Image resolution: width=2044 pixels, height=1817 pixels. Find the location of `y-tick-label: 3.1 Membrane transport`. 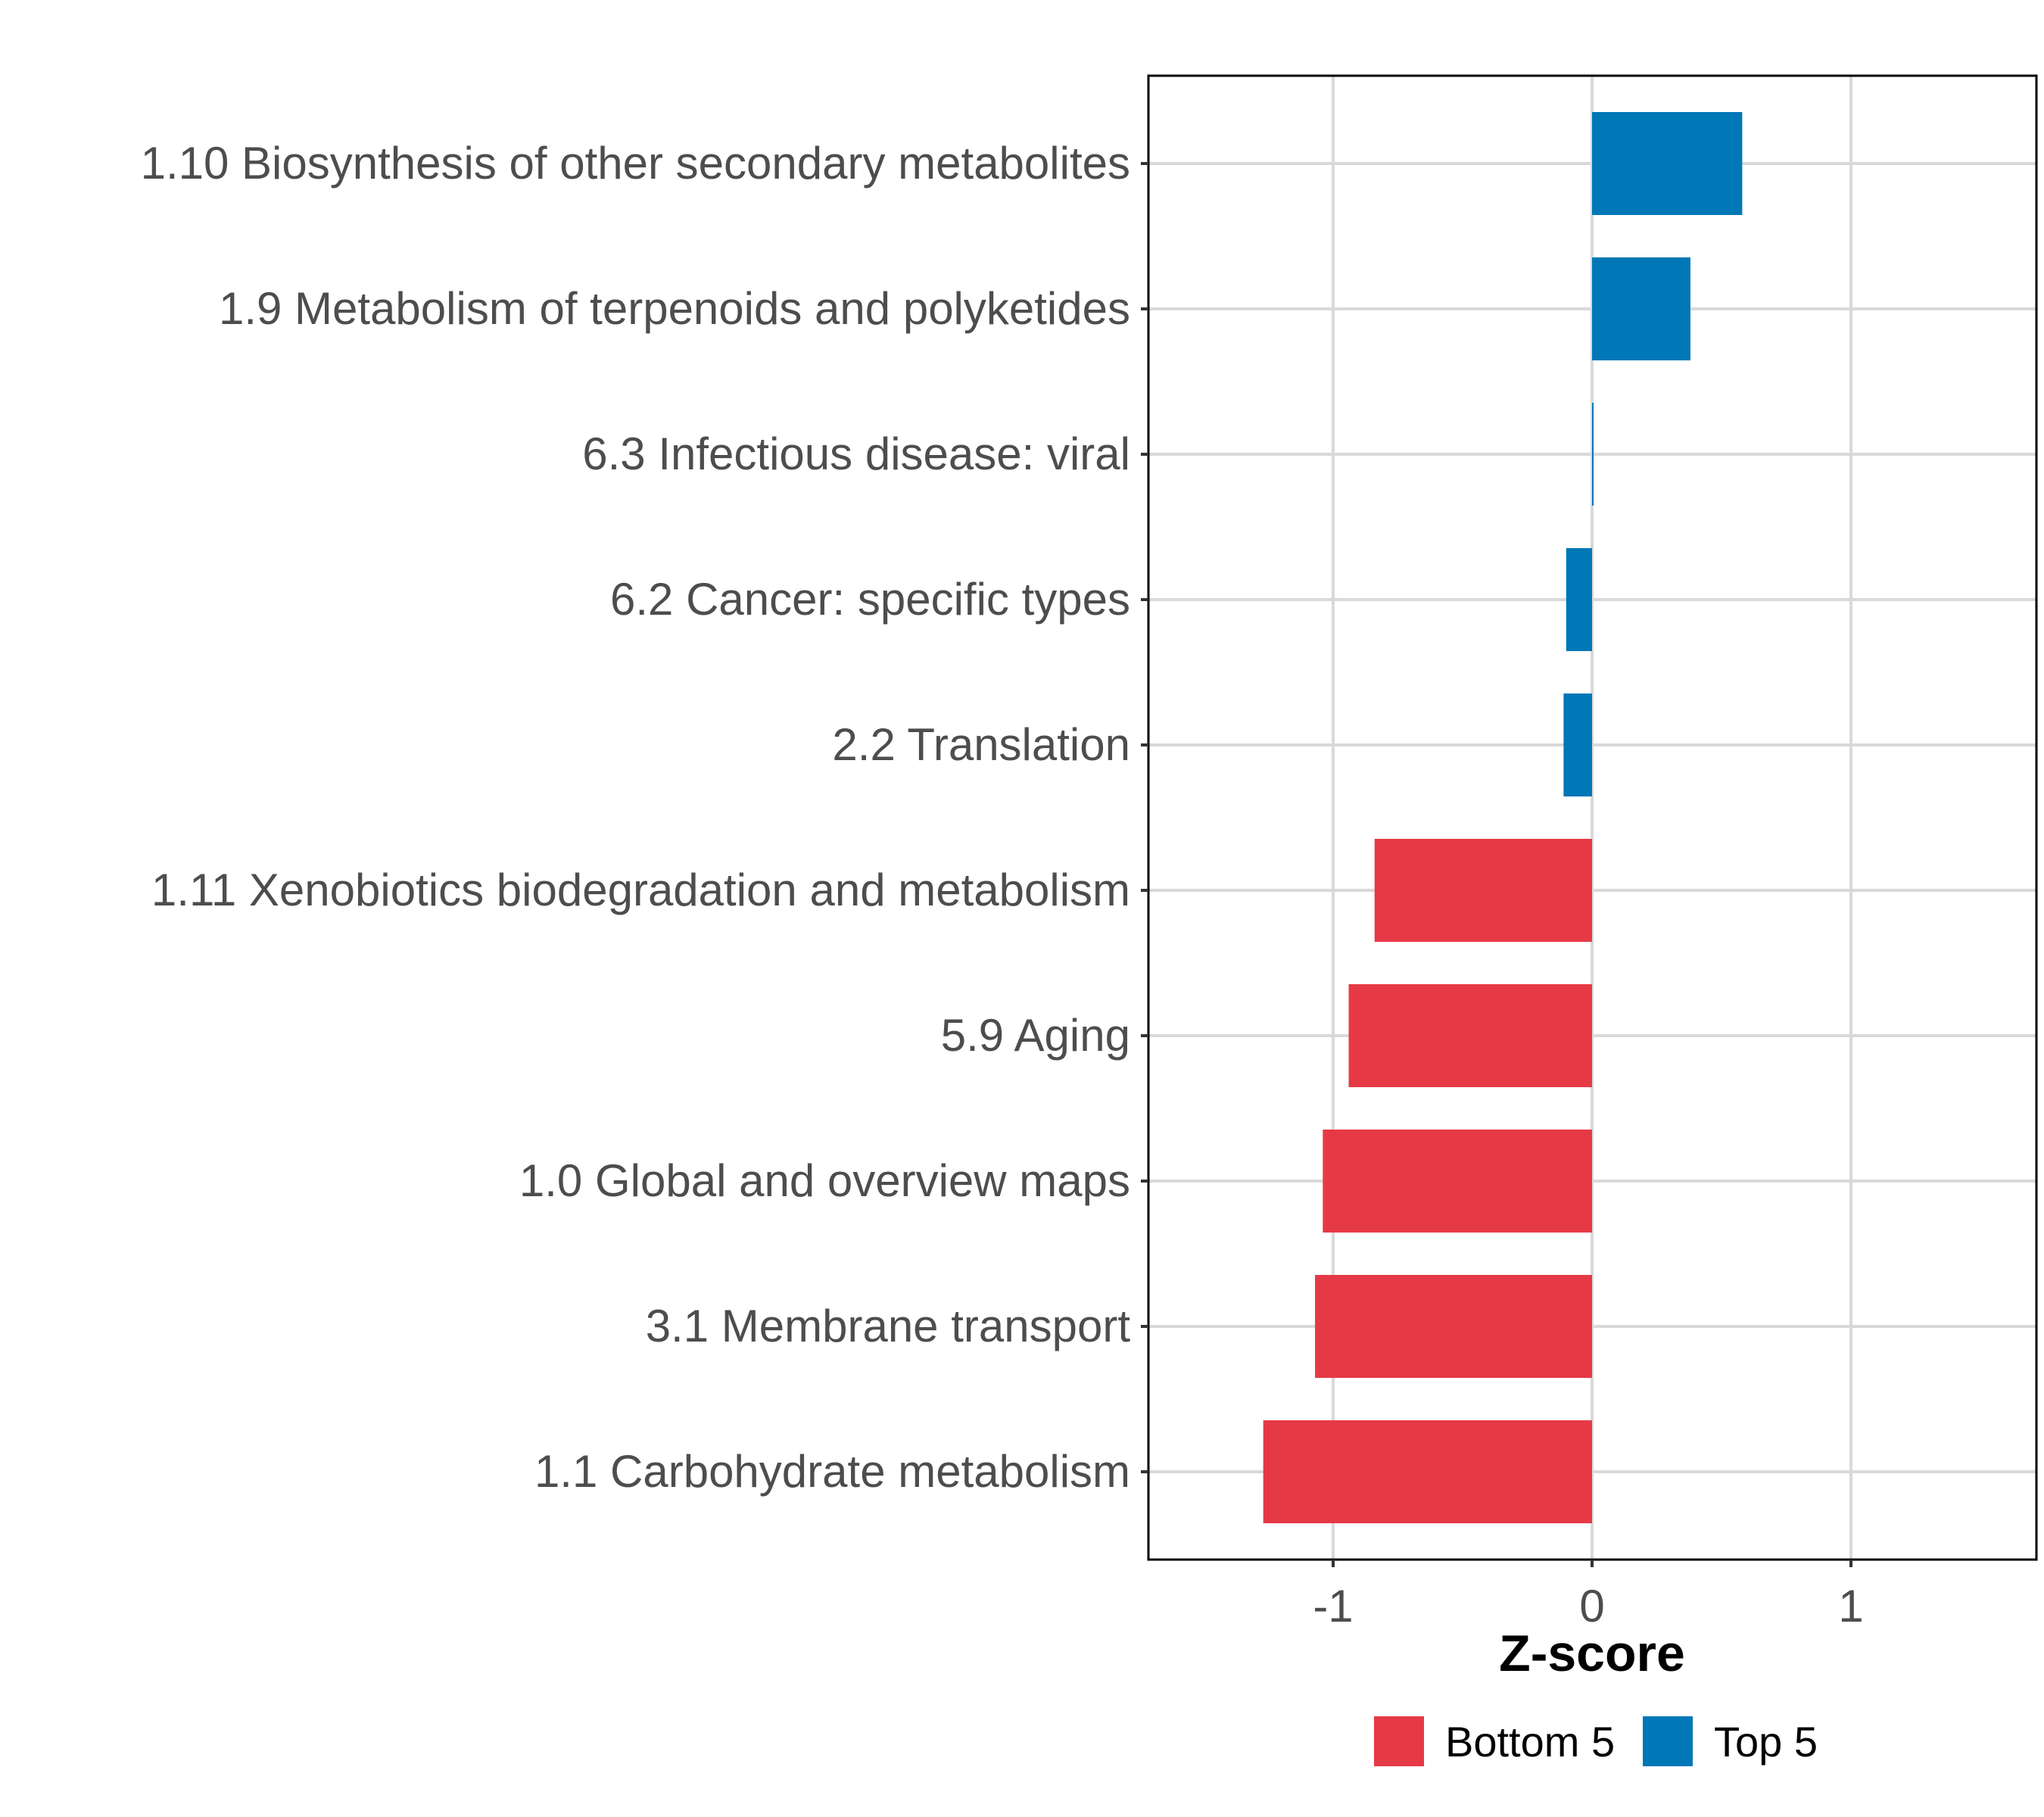

y-tick-label: 3.1 Membrane transport is located at coordinates (888, 1326).